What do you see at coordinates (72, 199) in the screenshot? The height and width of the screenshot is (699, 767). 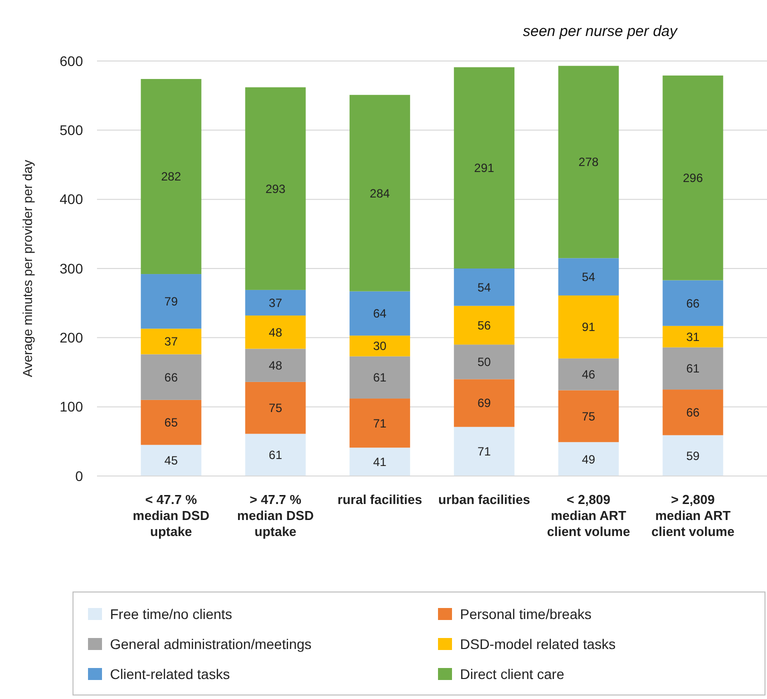 I see `y-tick-label: 400` at bounding box center [72, 199].